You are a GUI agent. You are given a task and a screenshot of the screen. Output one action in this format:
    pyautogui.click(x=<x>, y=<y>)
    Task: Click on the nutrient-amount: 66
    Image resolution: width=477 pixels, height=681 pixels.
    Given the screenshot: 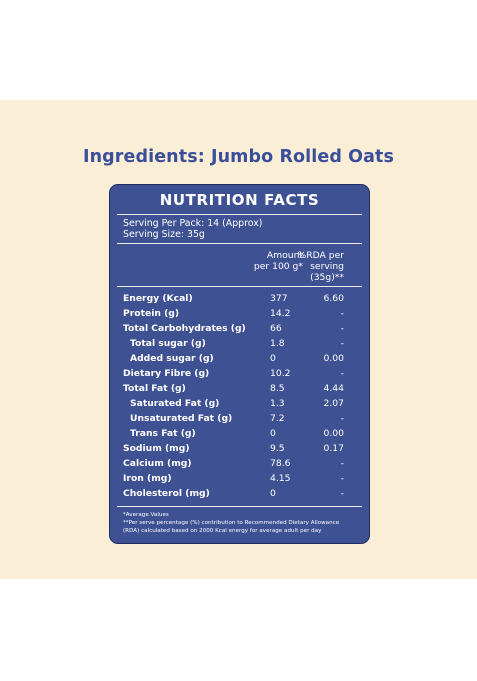 What is the action you would take?
    pyautogui.click(x=276, y=328)
    